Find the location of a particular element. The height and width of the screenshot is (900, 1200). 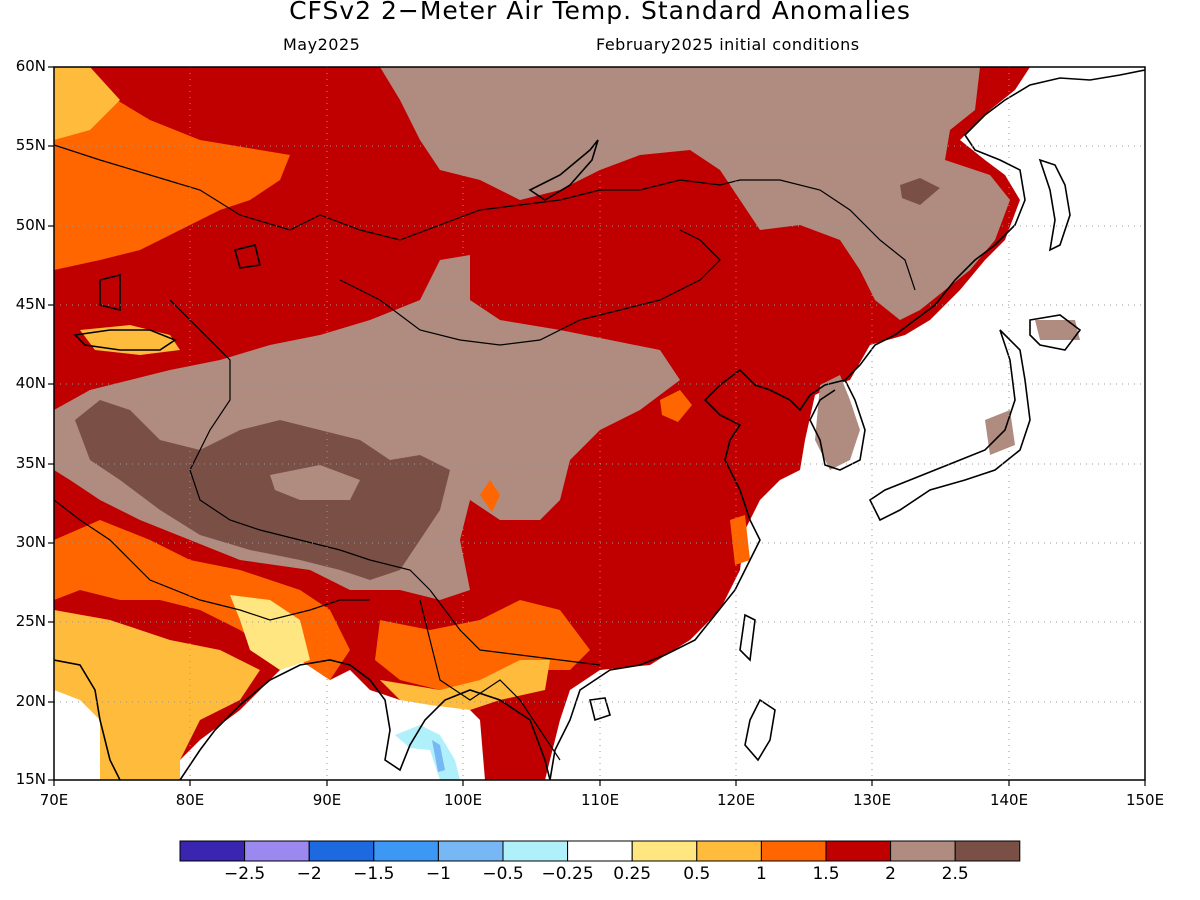

india-border is located at coordinates (212, 560).